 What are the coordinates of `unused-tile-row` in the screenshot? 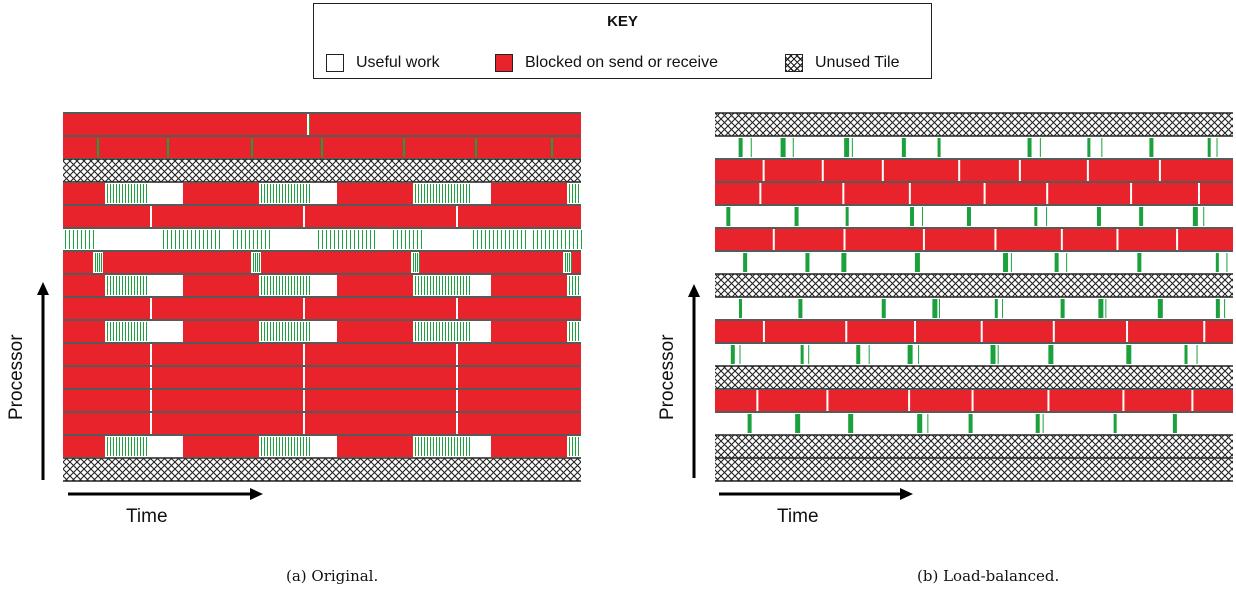 It's located at (322, 170).